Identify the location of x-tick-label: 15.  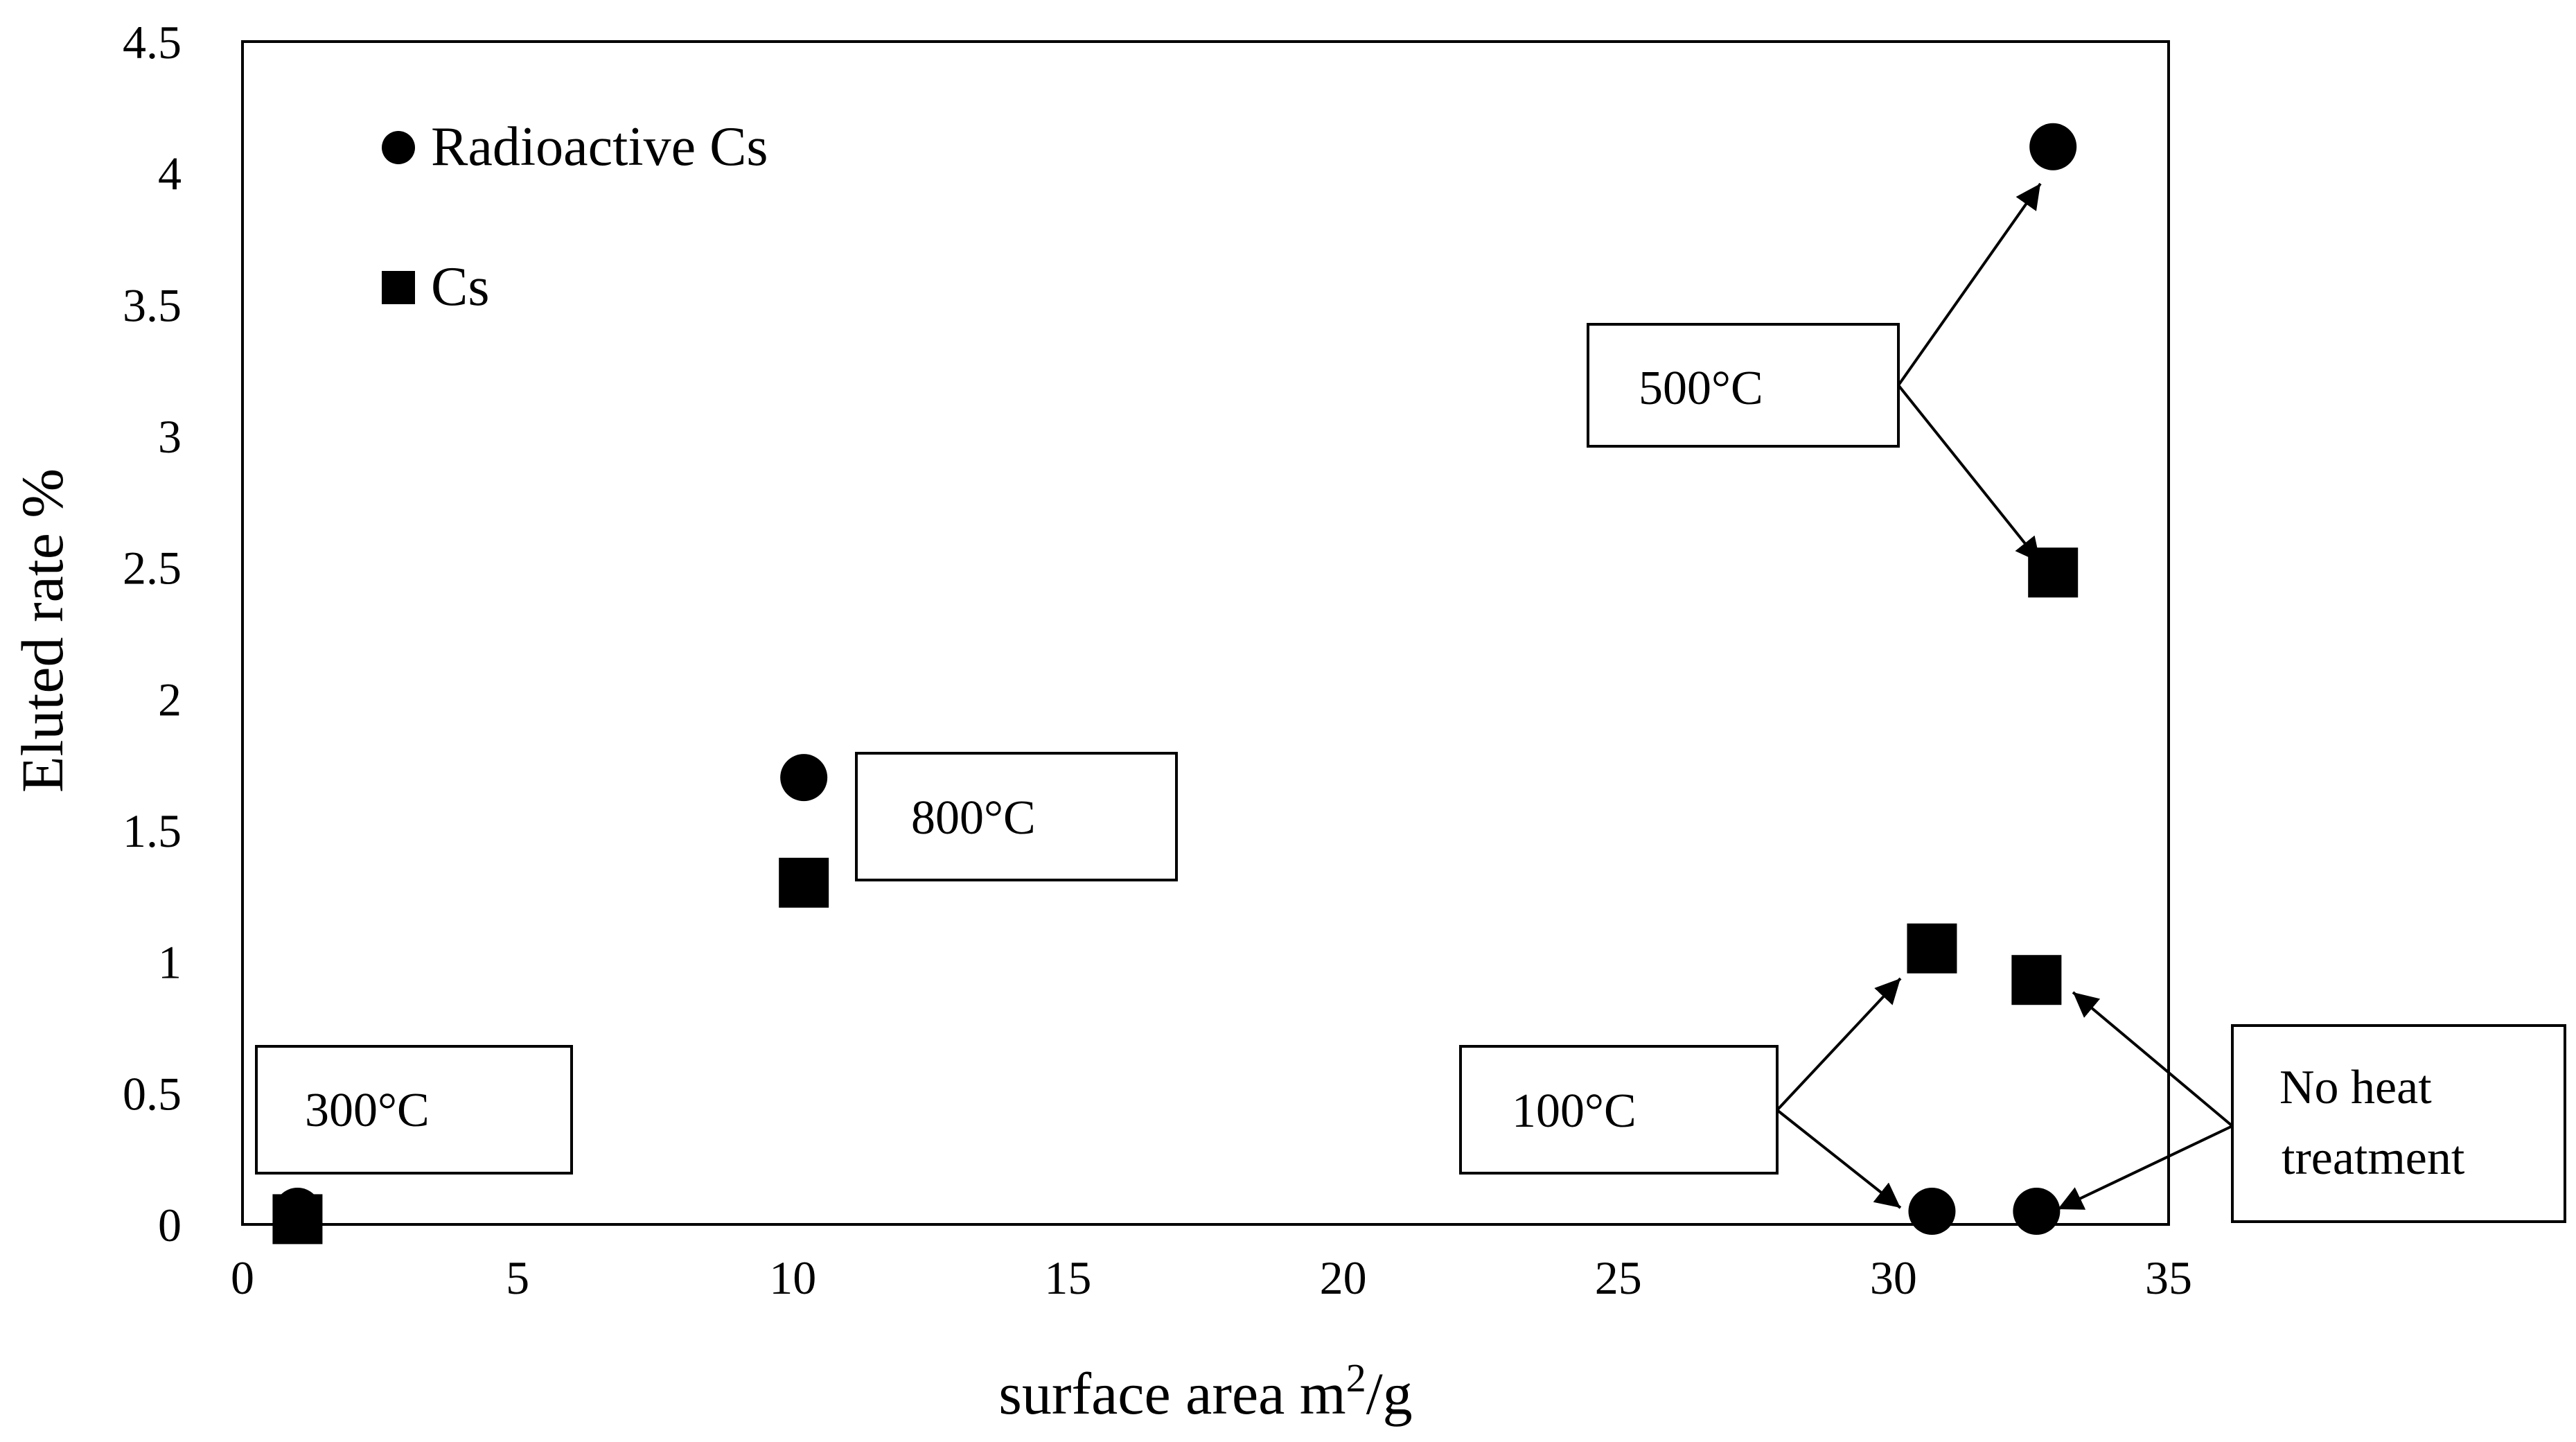
(1067, 1277).